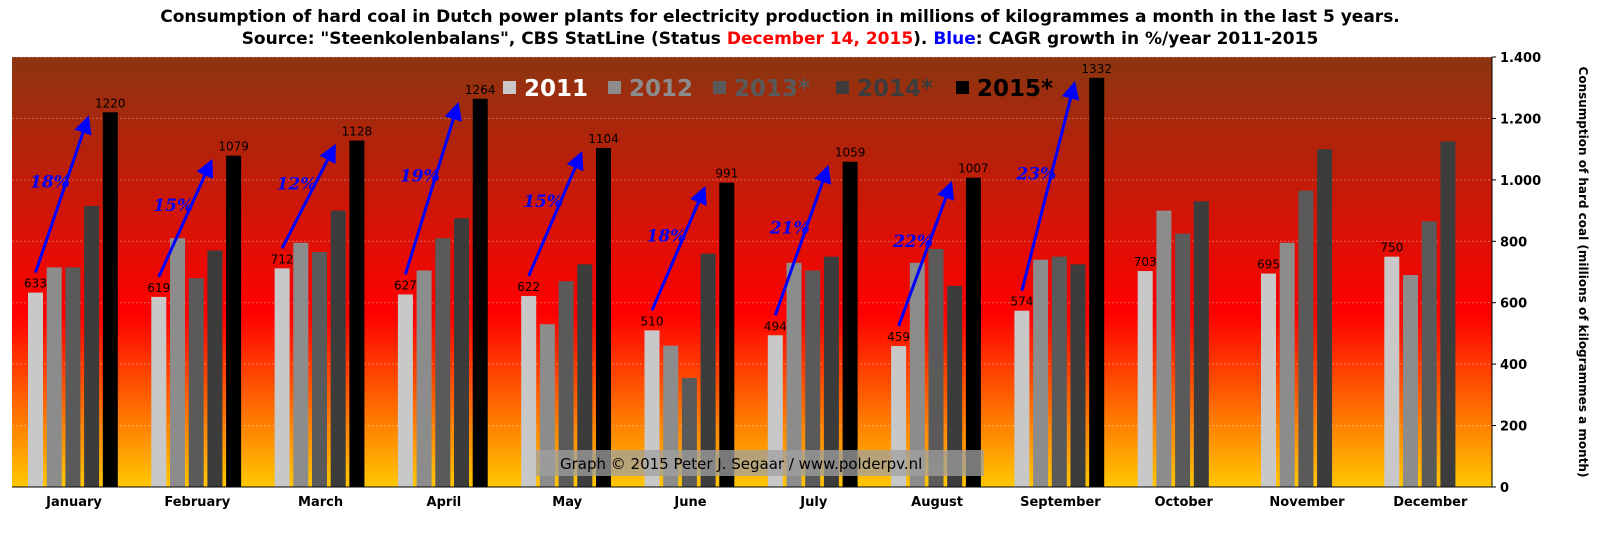  I want to click on legend-label-2012: 2012, so click(661, 89).